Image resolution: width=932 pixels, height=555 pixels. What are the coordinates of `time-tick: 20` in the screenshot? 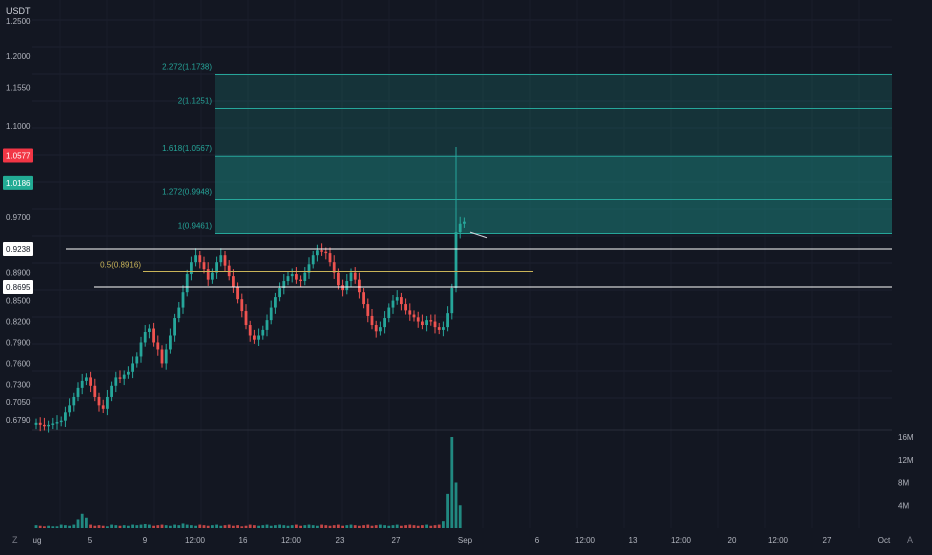 It's located at (732, 540).